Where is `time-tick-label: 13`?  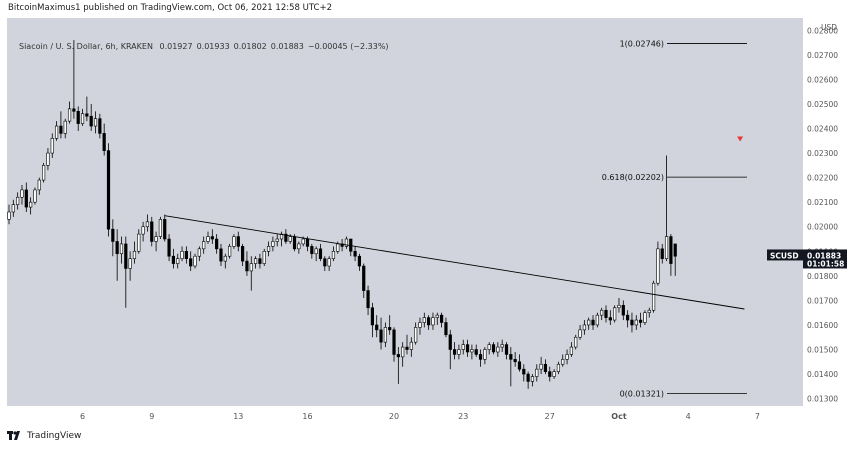
time-tick-label: 13 is located at coordinates (238, 416).